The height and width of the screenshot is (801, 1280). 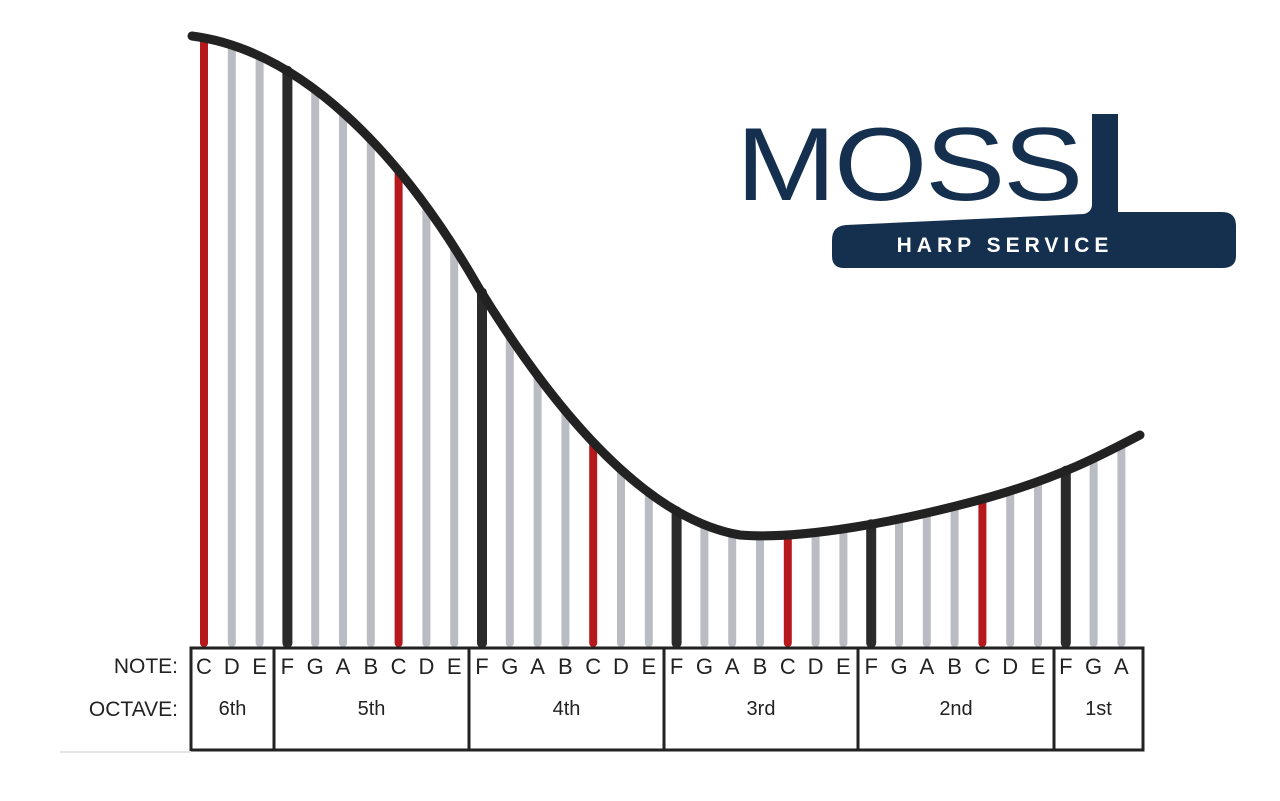 What do you see at coordinates (372, 709) in the screenshot?
I see `octave-label: 5th` at bounding box center [372, 709].